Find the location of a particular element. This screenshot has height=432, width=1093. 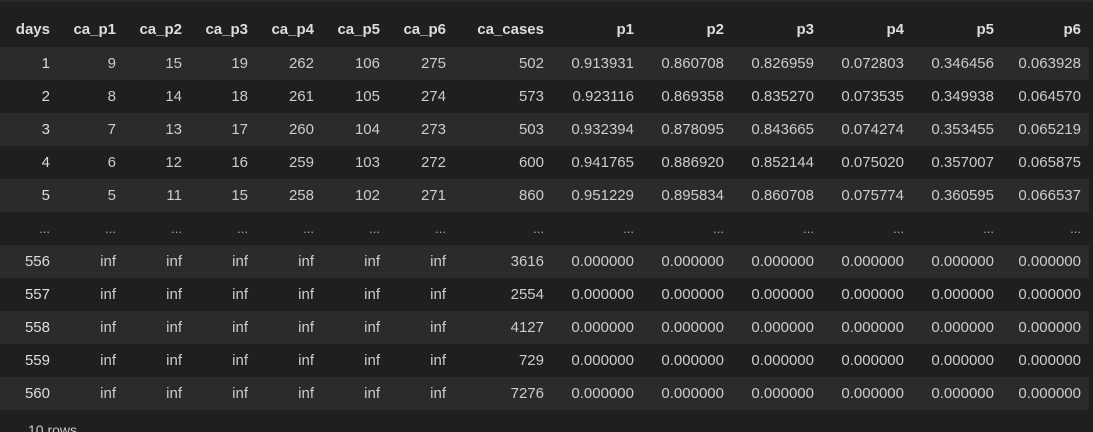

table-cell: 573 is located at coordinates (531, 96).